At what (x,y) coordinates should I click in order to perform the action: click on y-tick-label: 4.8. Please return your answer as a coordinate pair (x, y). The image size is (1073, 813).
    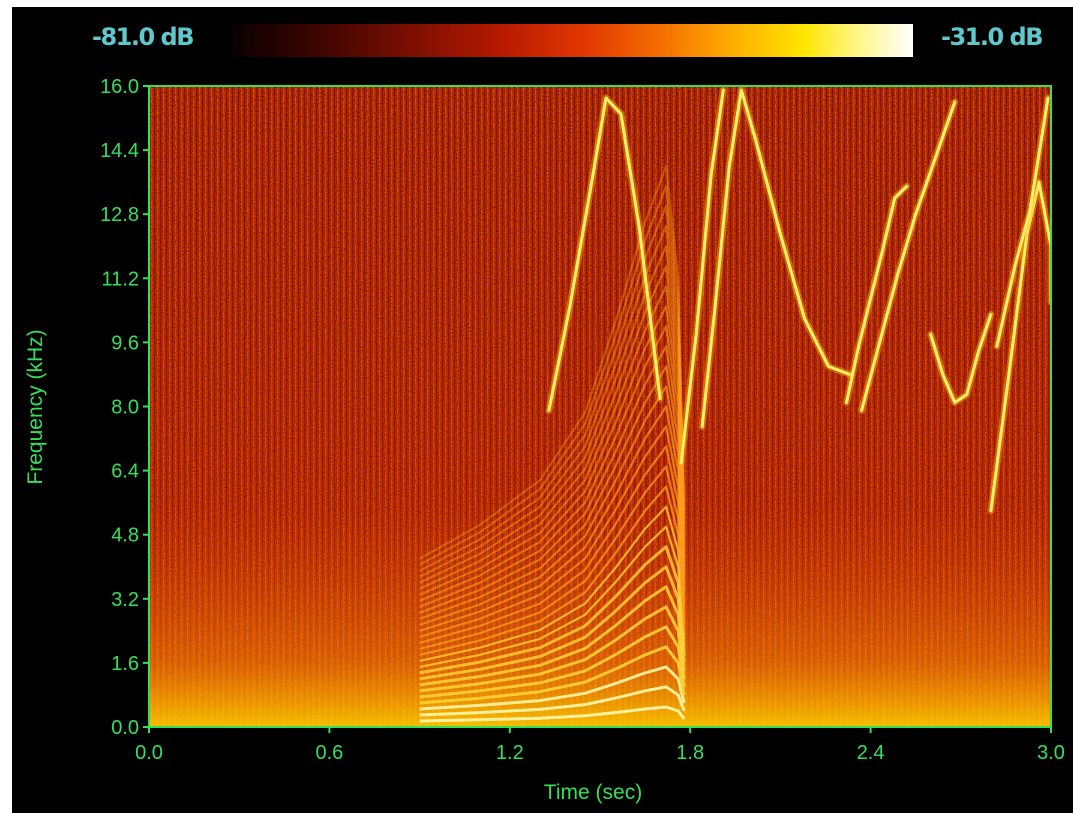
    Looking at the image, I should click on (125, 536).